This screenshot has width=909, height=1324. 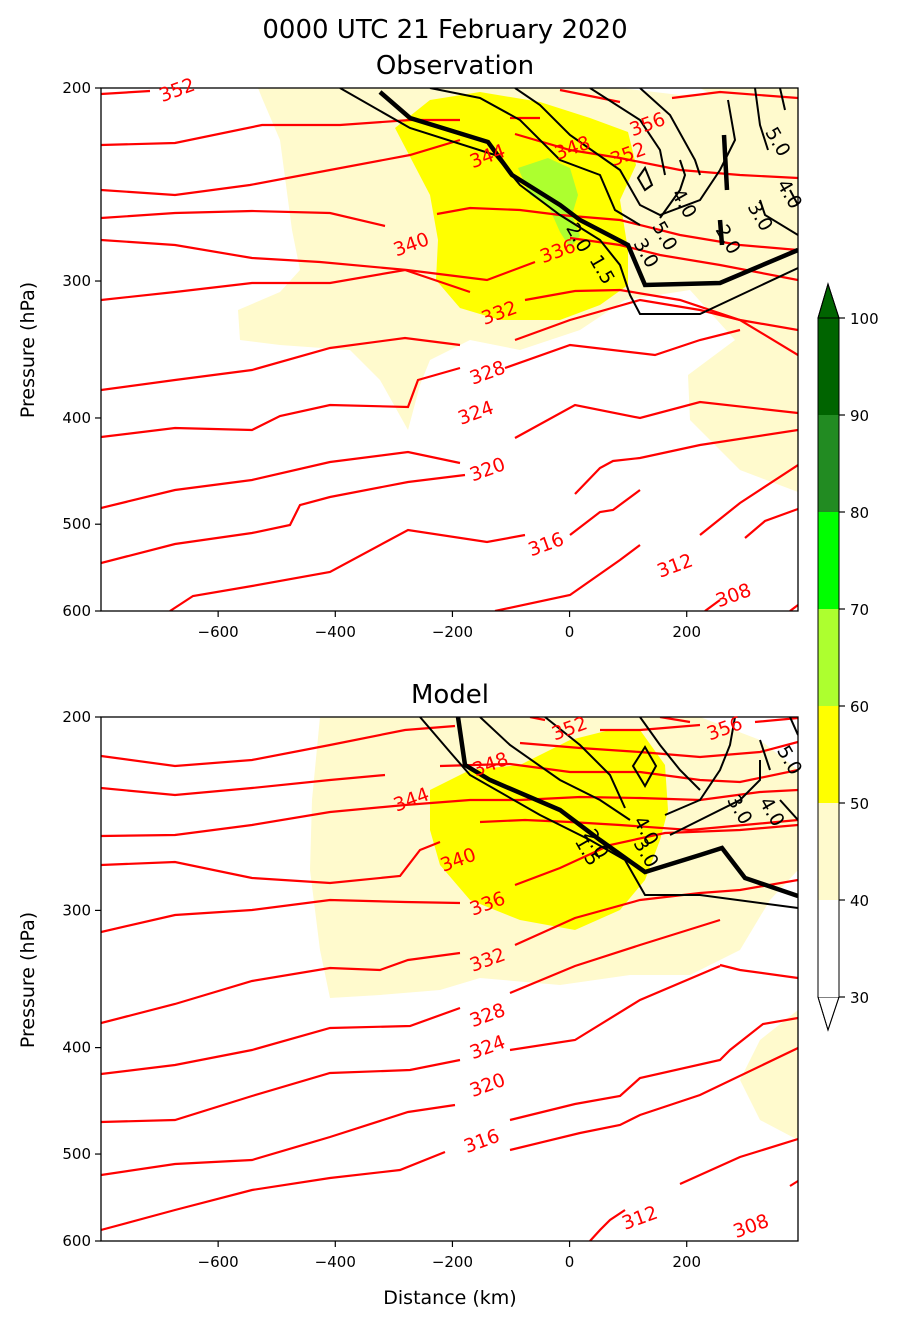 What do you see at coordinates (449, 813) in the screenshot?
I see `model-theta-340-line` at bounding box center [449, 813].